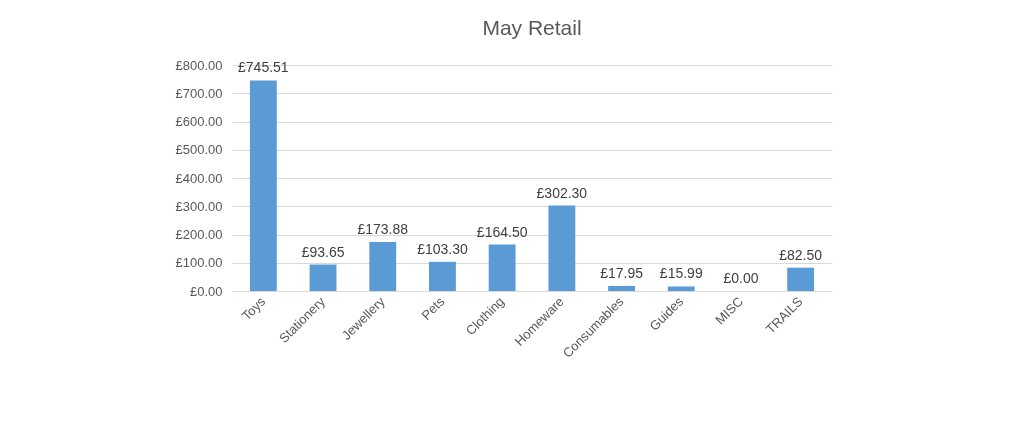  Describe the element at coordinates (801, 254) in the screenshot. I see `data-label: £82.50` at that location.